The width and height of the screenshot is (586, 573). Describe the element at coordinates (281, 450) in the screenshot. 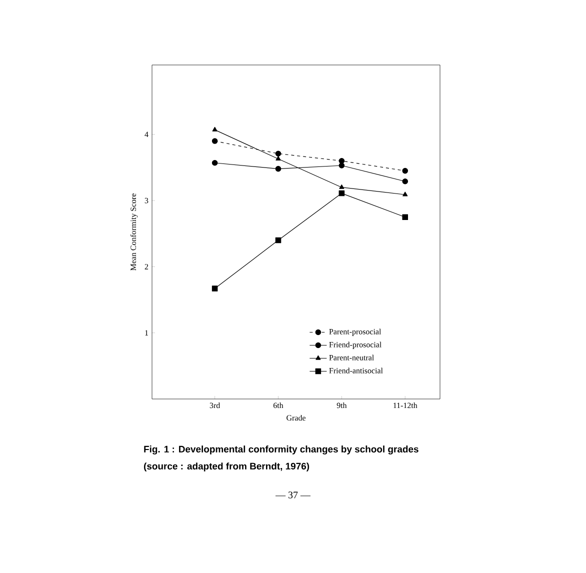

I see `text: Fig. 1 : Developmental conformity changes by school grades` at that location.